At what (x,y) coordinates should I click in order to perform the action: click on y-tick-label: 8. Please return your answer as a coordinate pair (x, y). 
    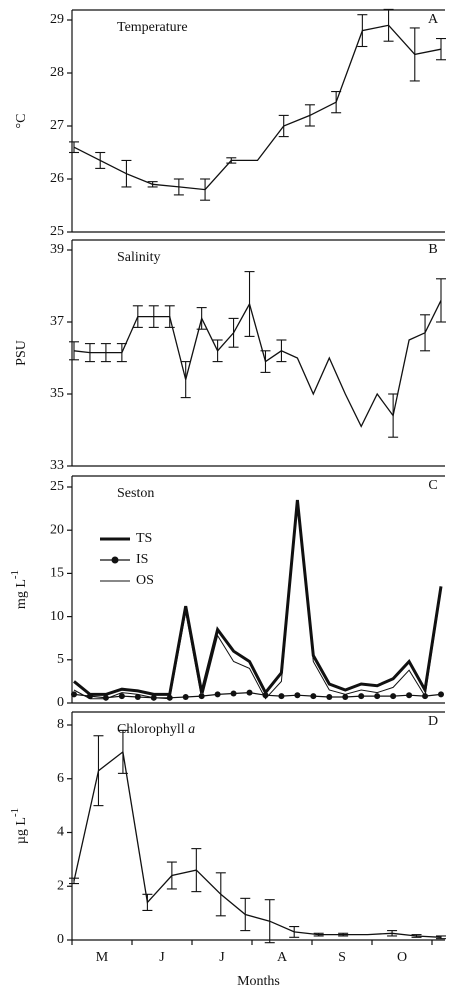
    Looking at the image, I should click on (60, 724).